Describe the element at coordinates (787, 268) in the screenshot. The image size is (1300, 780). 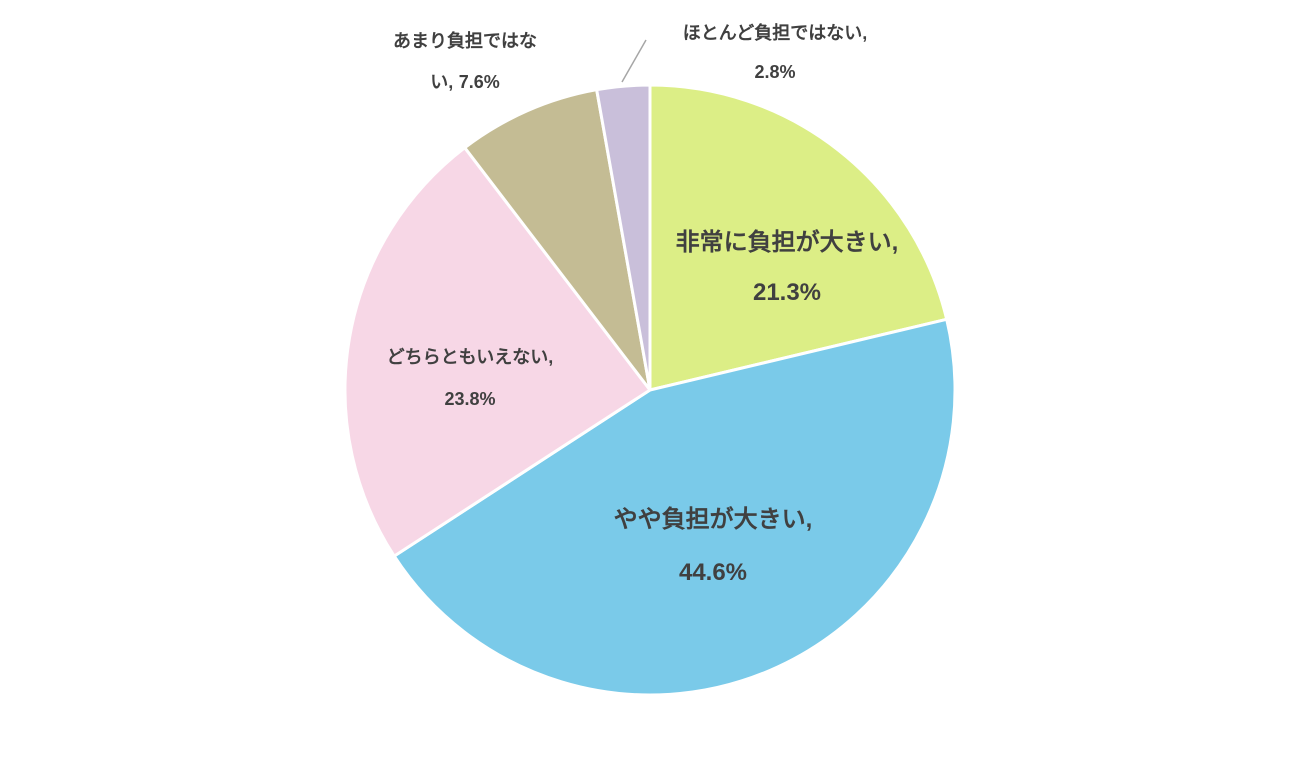
I see `data-label: 非常に負担が大きい, 21.3%` at that location.